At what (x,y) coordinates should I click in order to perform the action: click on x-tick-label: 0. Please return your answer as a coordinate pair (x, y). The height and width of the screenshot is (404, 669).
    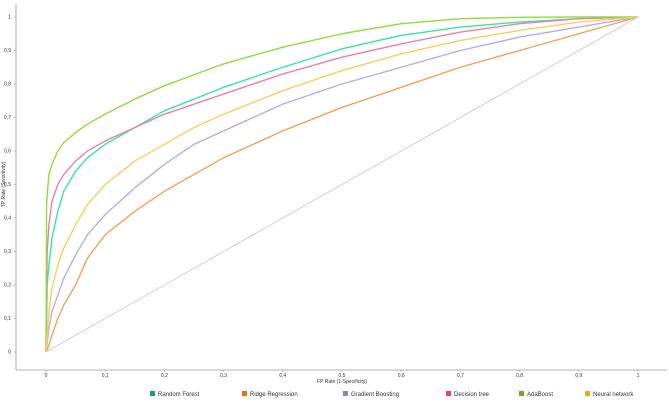
    Looking at the image, I should click on (46, 376).